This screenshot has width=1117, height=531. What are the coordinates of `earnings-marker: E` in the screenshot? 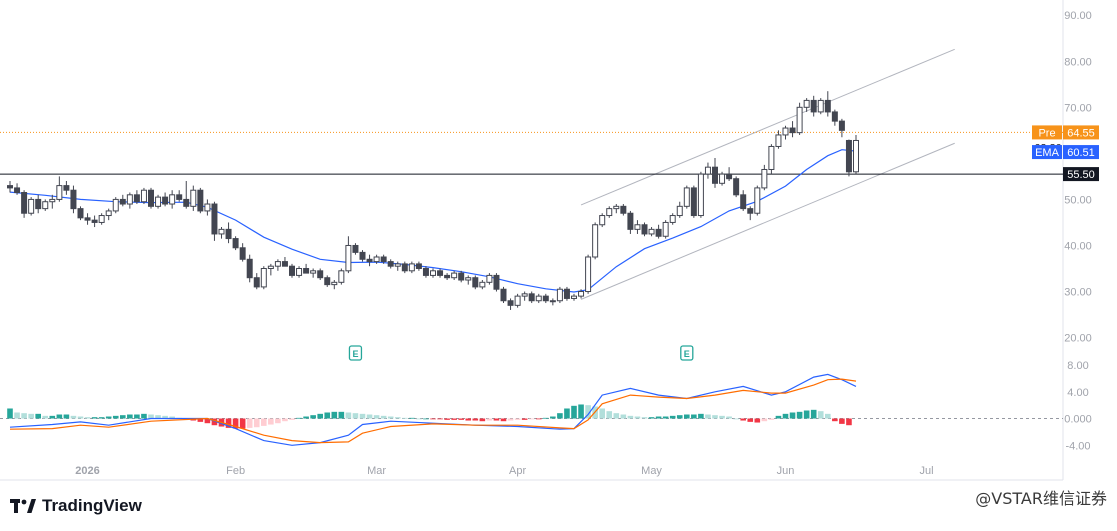 It's located at (355, 353).